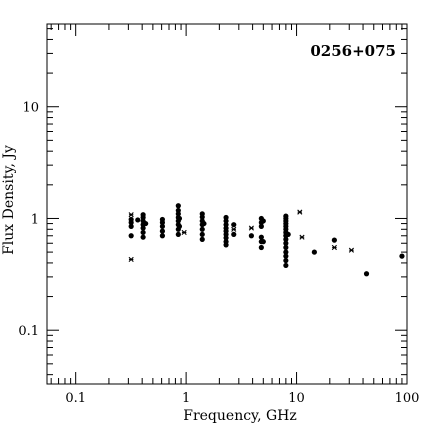  What do you see at coordinates (30, 108) in the screenshot?
I see `y-tick-label: 10` at bounding box center [30, 108].